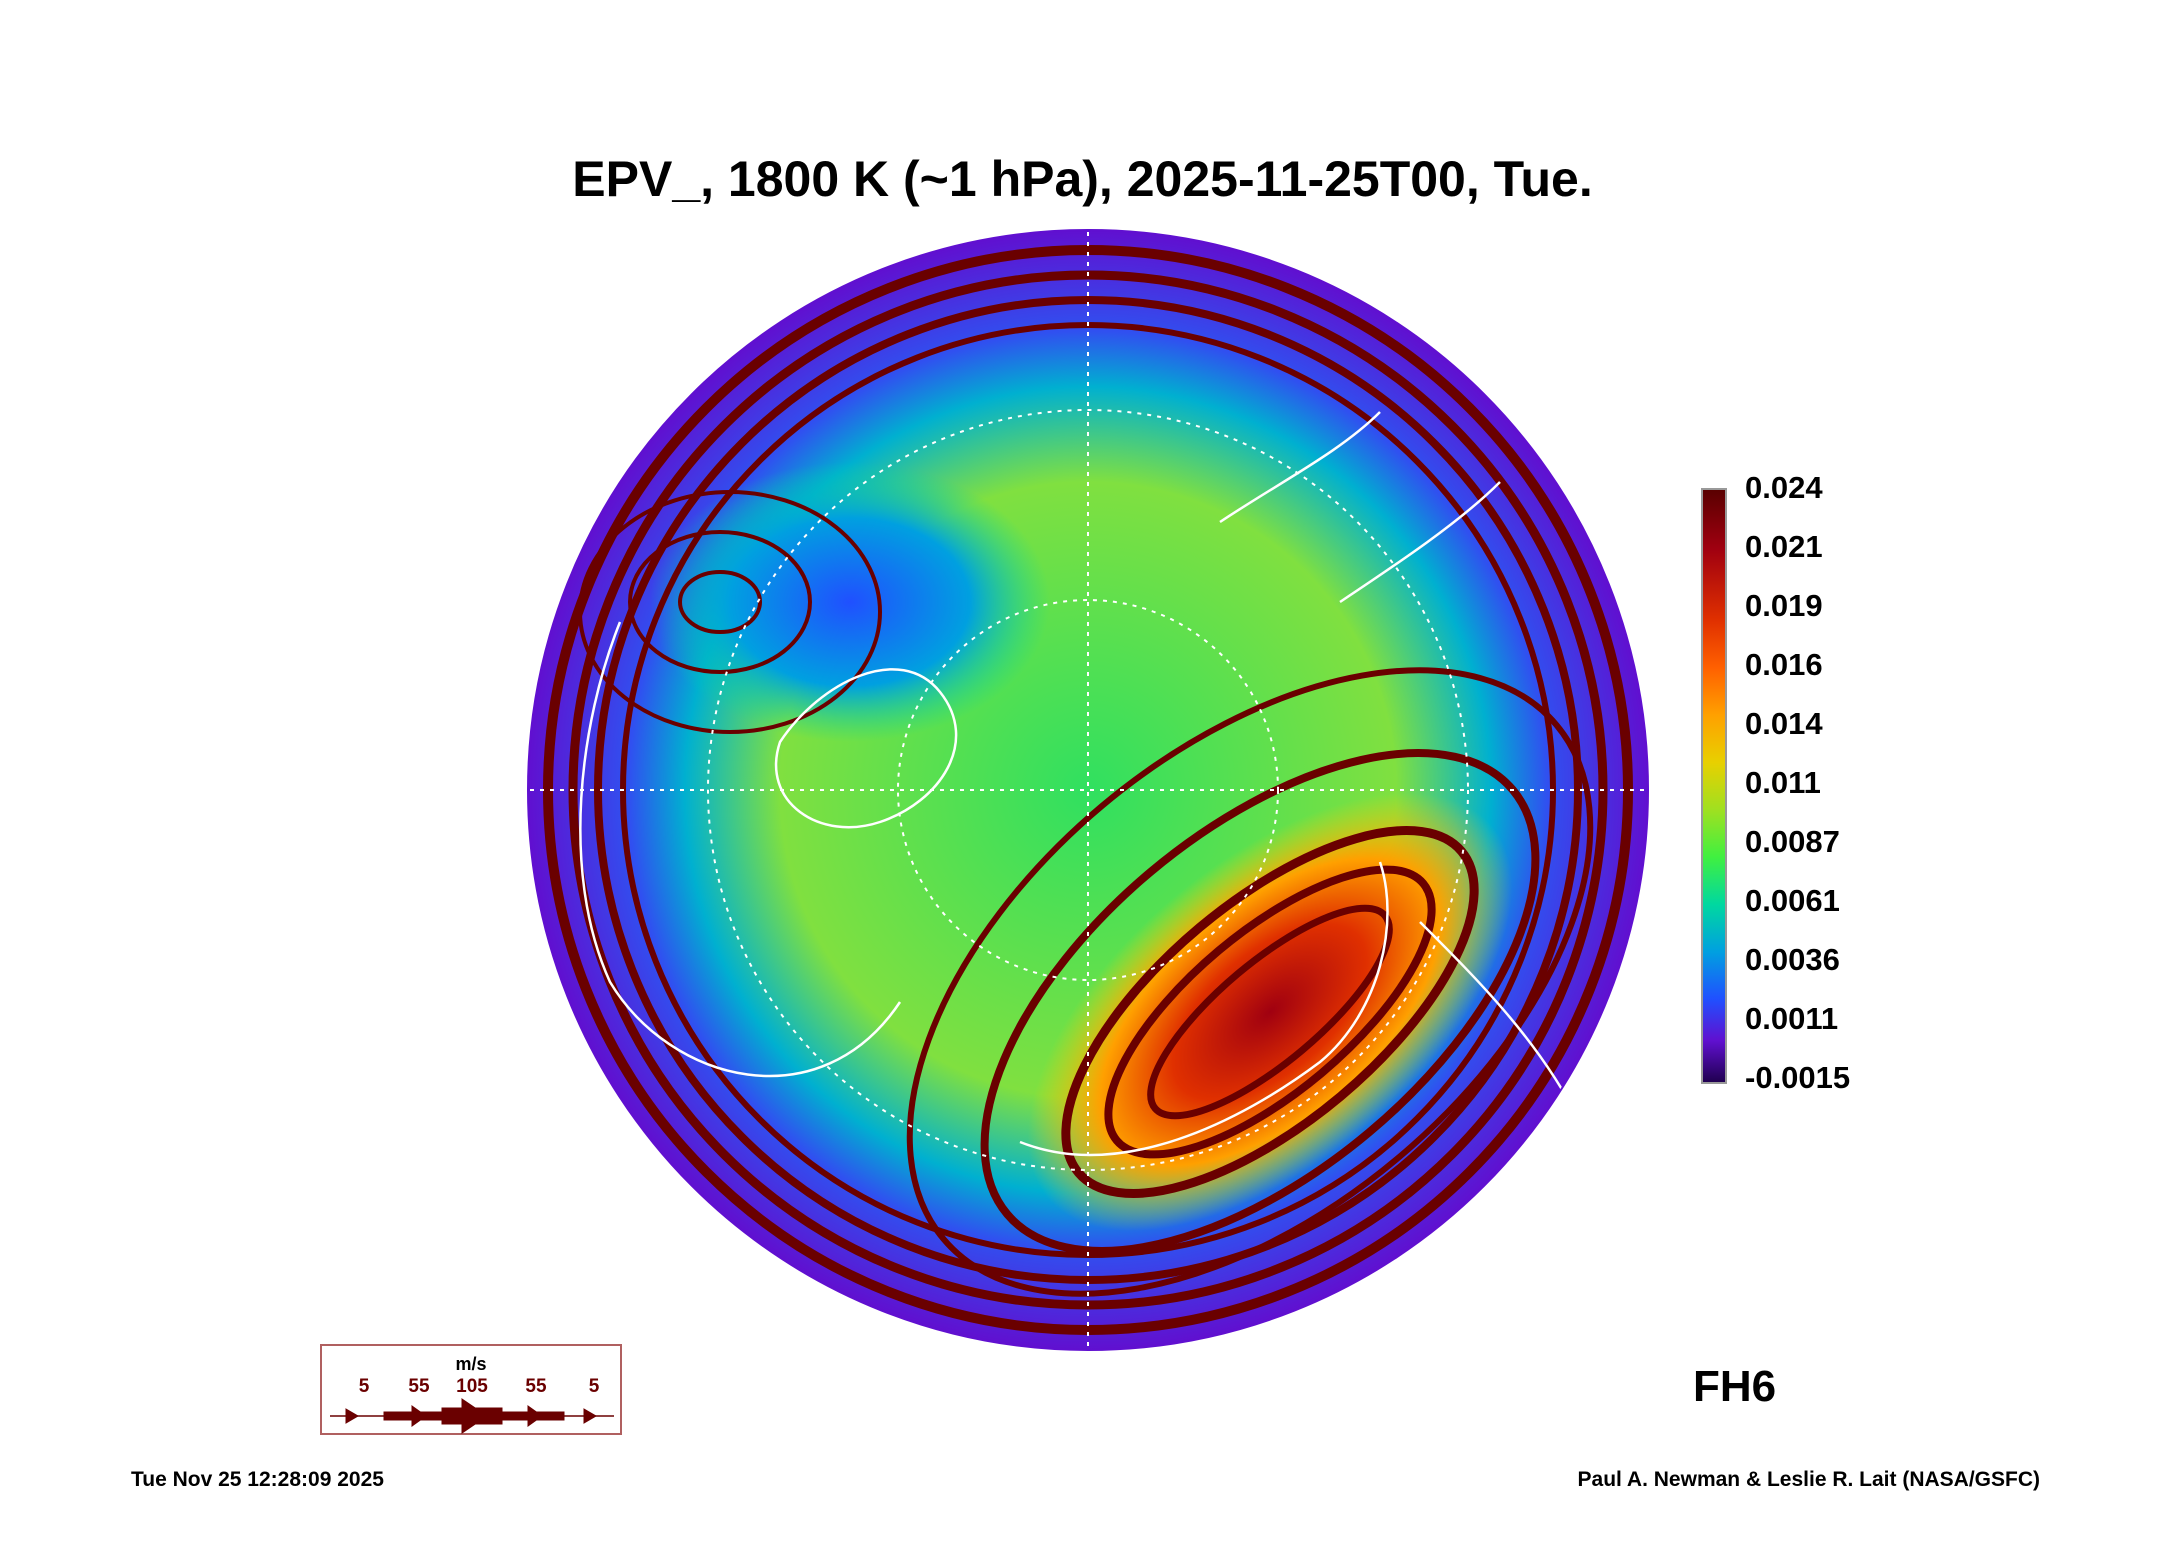 The image size is (2165, 1561). What do you see at coordinates (1735, 1386) in the screenshot?
I see `forecast-hour-label: FH6` at bounding box center [1735, 1386].